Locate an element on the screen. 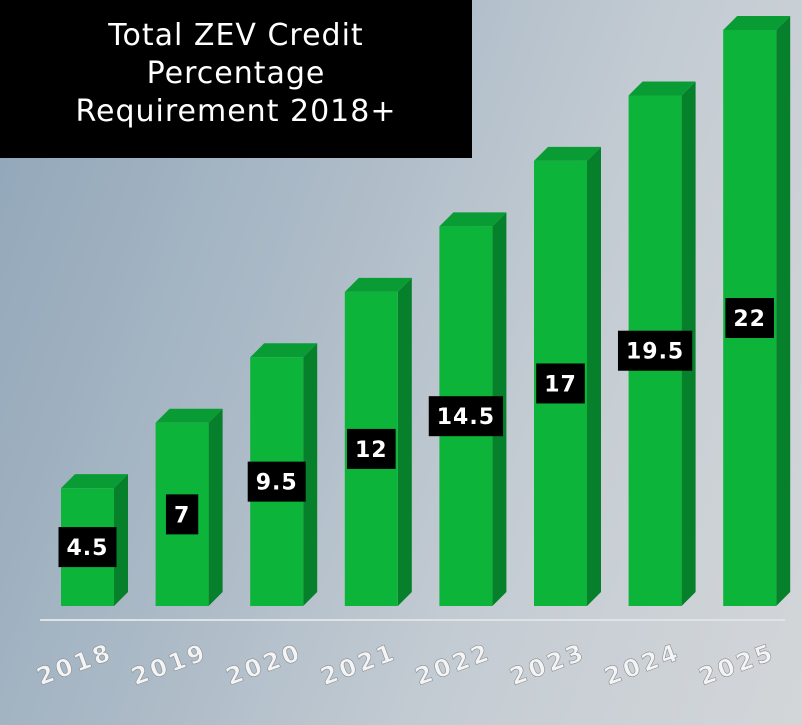 The image size is (802, 725). x-tick-label: 2025 is located at coordinates (737, 664).